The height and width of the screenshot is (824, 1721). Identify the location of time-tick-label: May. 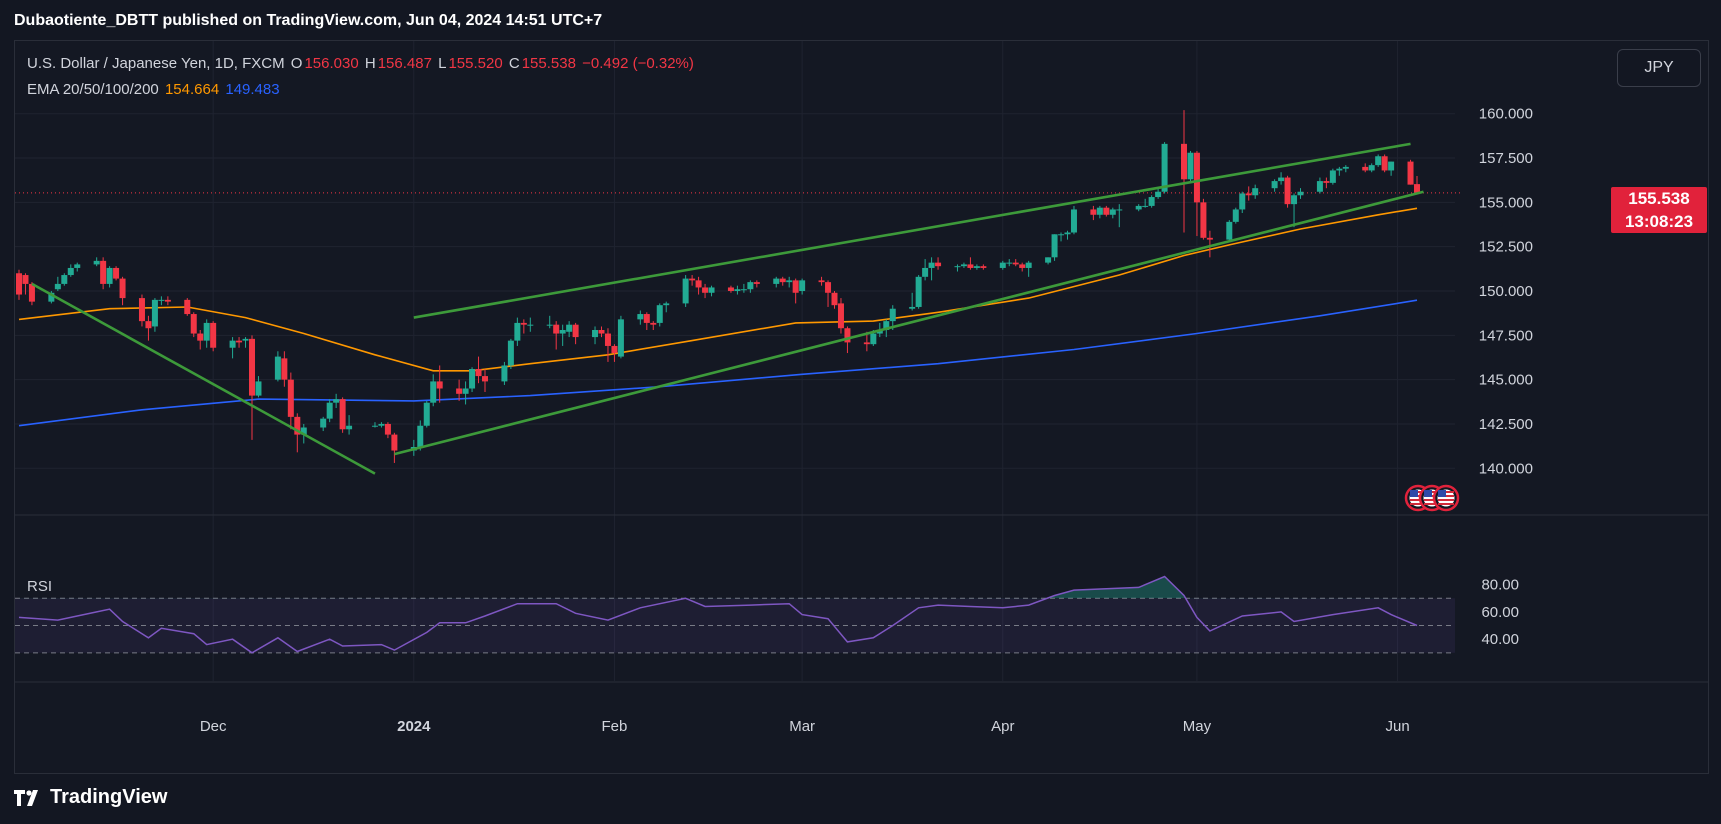
(1197, 726).